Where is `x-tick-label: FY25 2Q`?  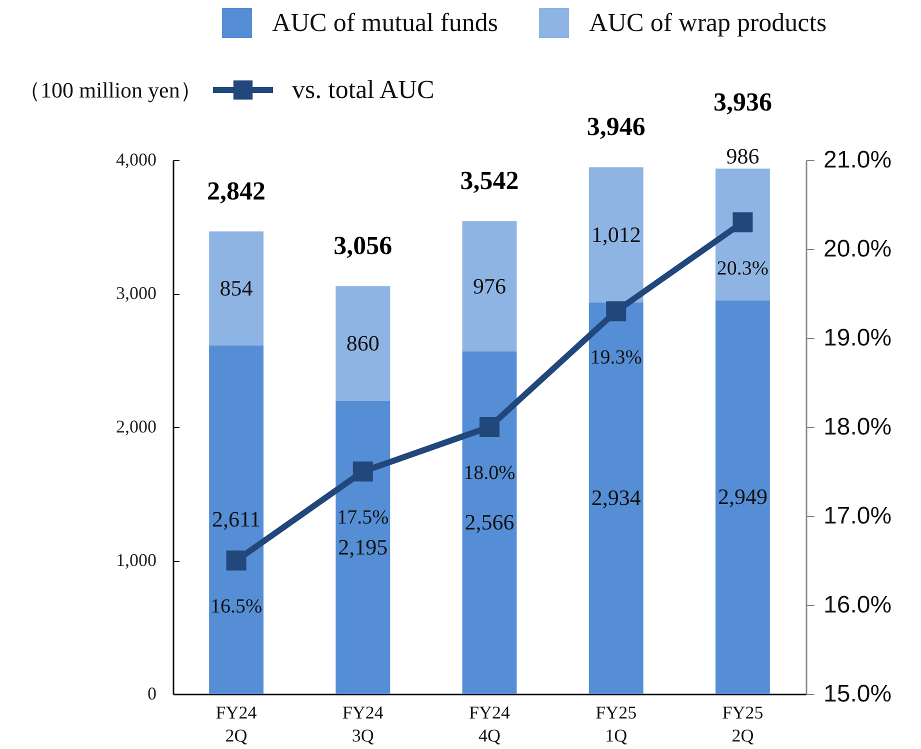 x-tick-label: FY25 2Q is located at coordinates (743, 724).